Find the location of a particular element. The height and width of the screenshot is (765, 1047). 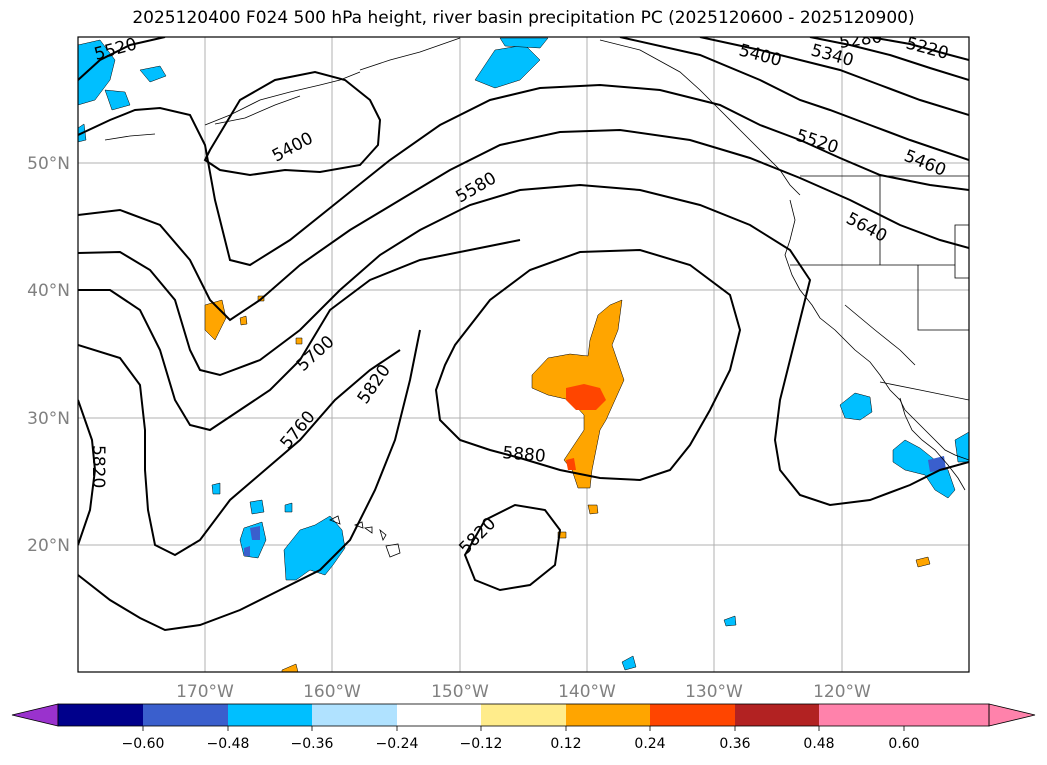

colorbar-tick: −0.12 is located at coordinates (481, 744).